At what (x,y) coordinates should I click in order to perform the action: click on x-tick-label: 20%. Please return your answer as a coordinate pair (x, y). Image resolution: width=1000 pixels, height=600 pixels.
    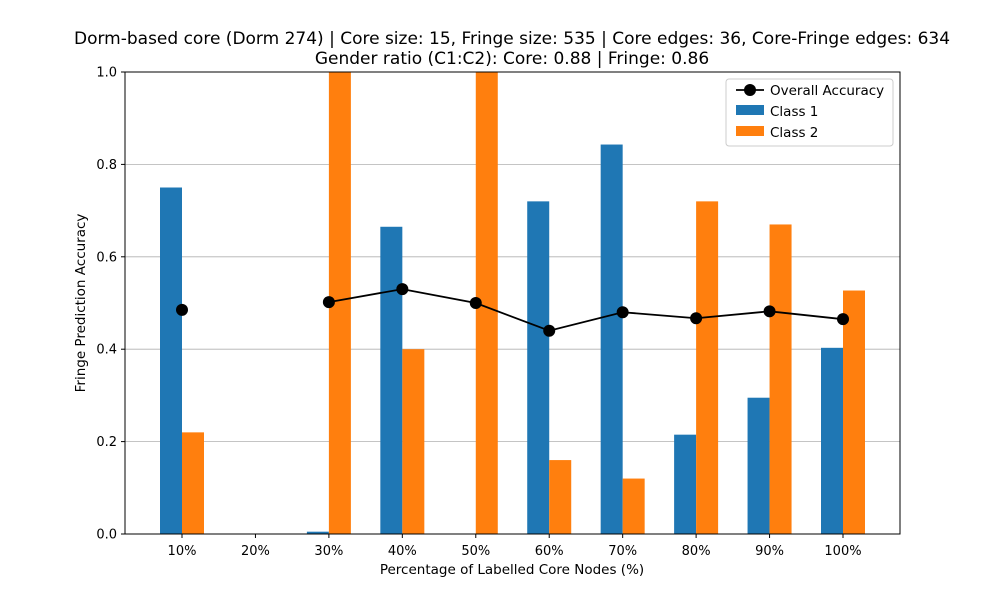
    Looking at the image, I should click on (255, 551).